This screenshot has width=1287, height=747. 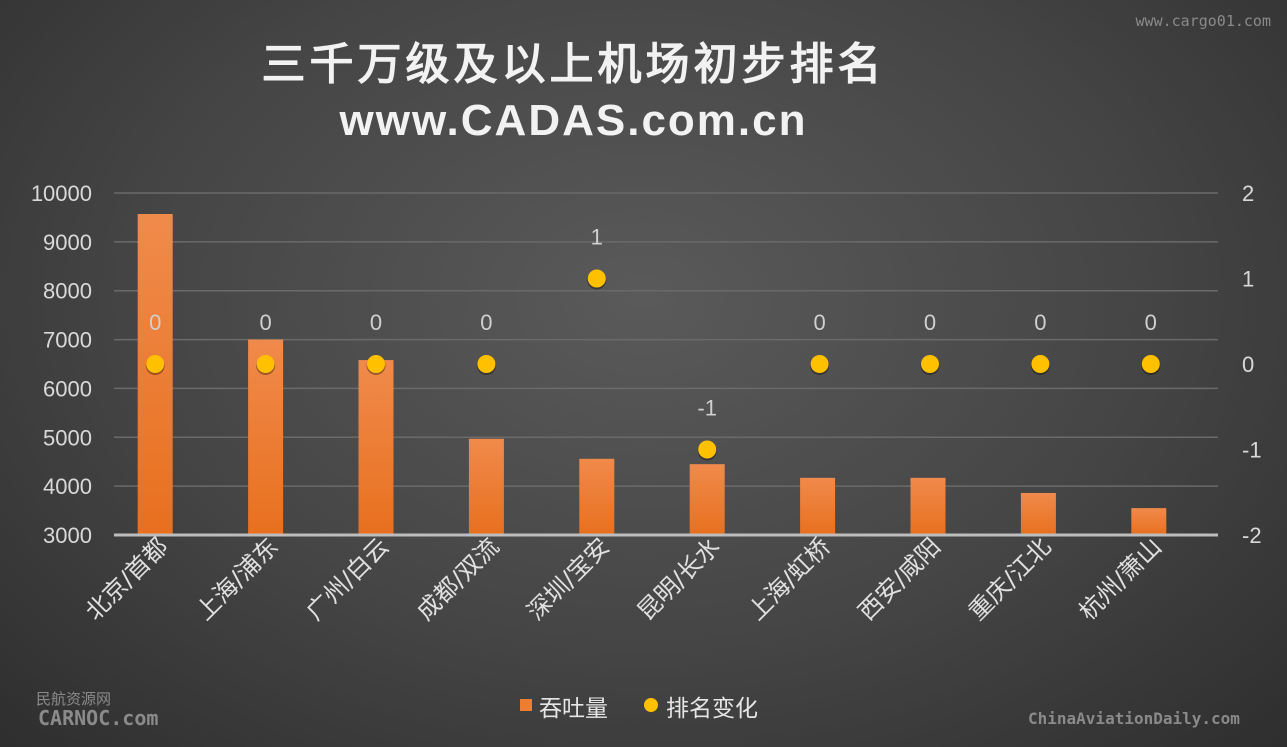 What do you see at coordinates (67, 242) in the screenshot?
I see `y-left-tick-label: 9000` at bounding box center [67, 242].